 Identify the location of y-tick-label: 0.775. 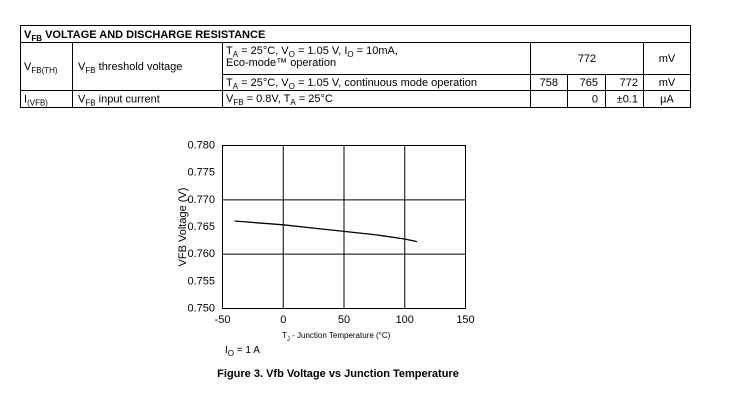
(201, 173).